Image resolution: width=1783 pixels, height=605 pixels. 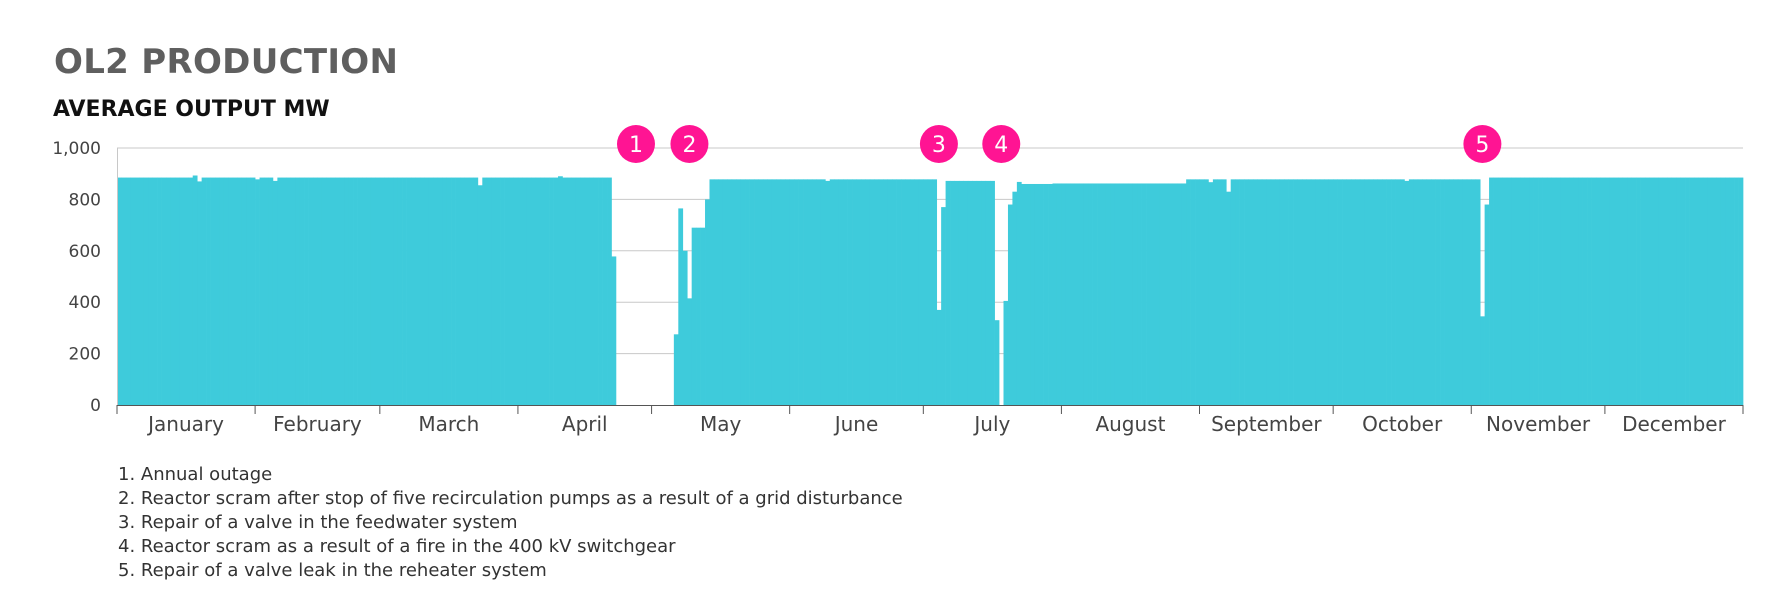 What do you see at coordinates (226, 62) in the screenshot?
I see `chart-title: OL2 PRODUCTION` at bounding box center [226, 62].